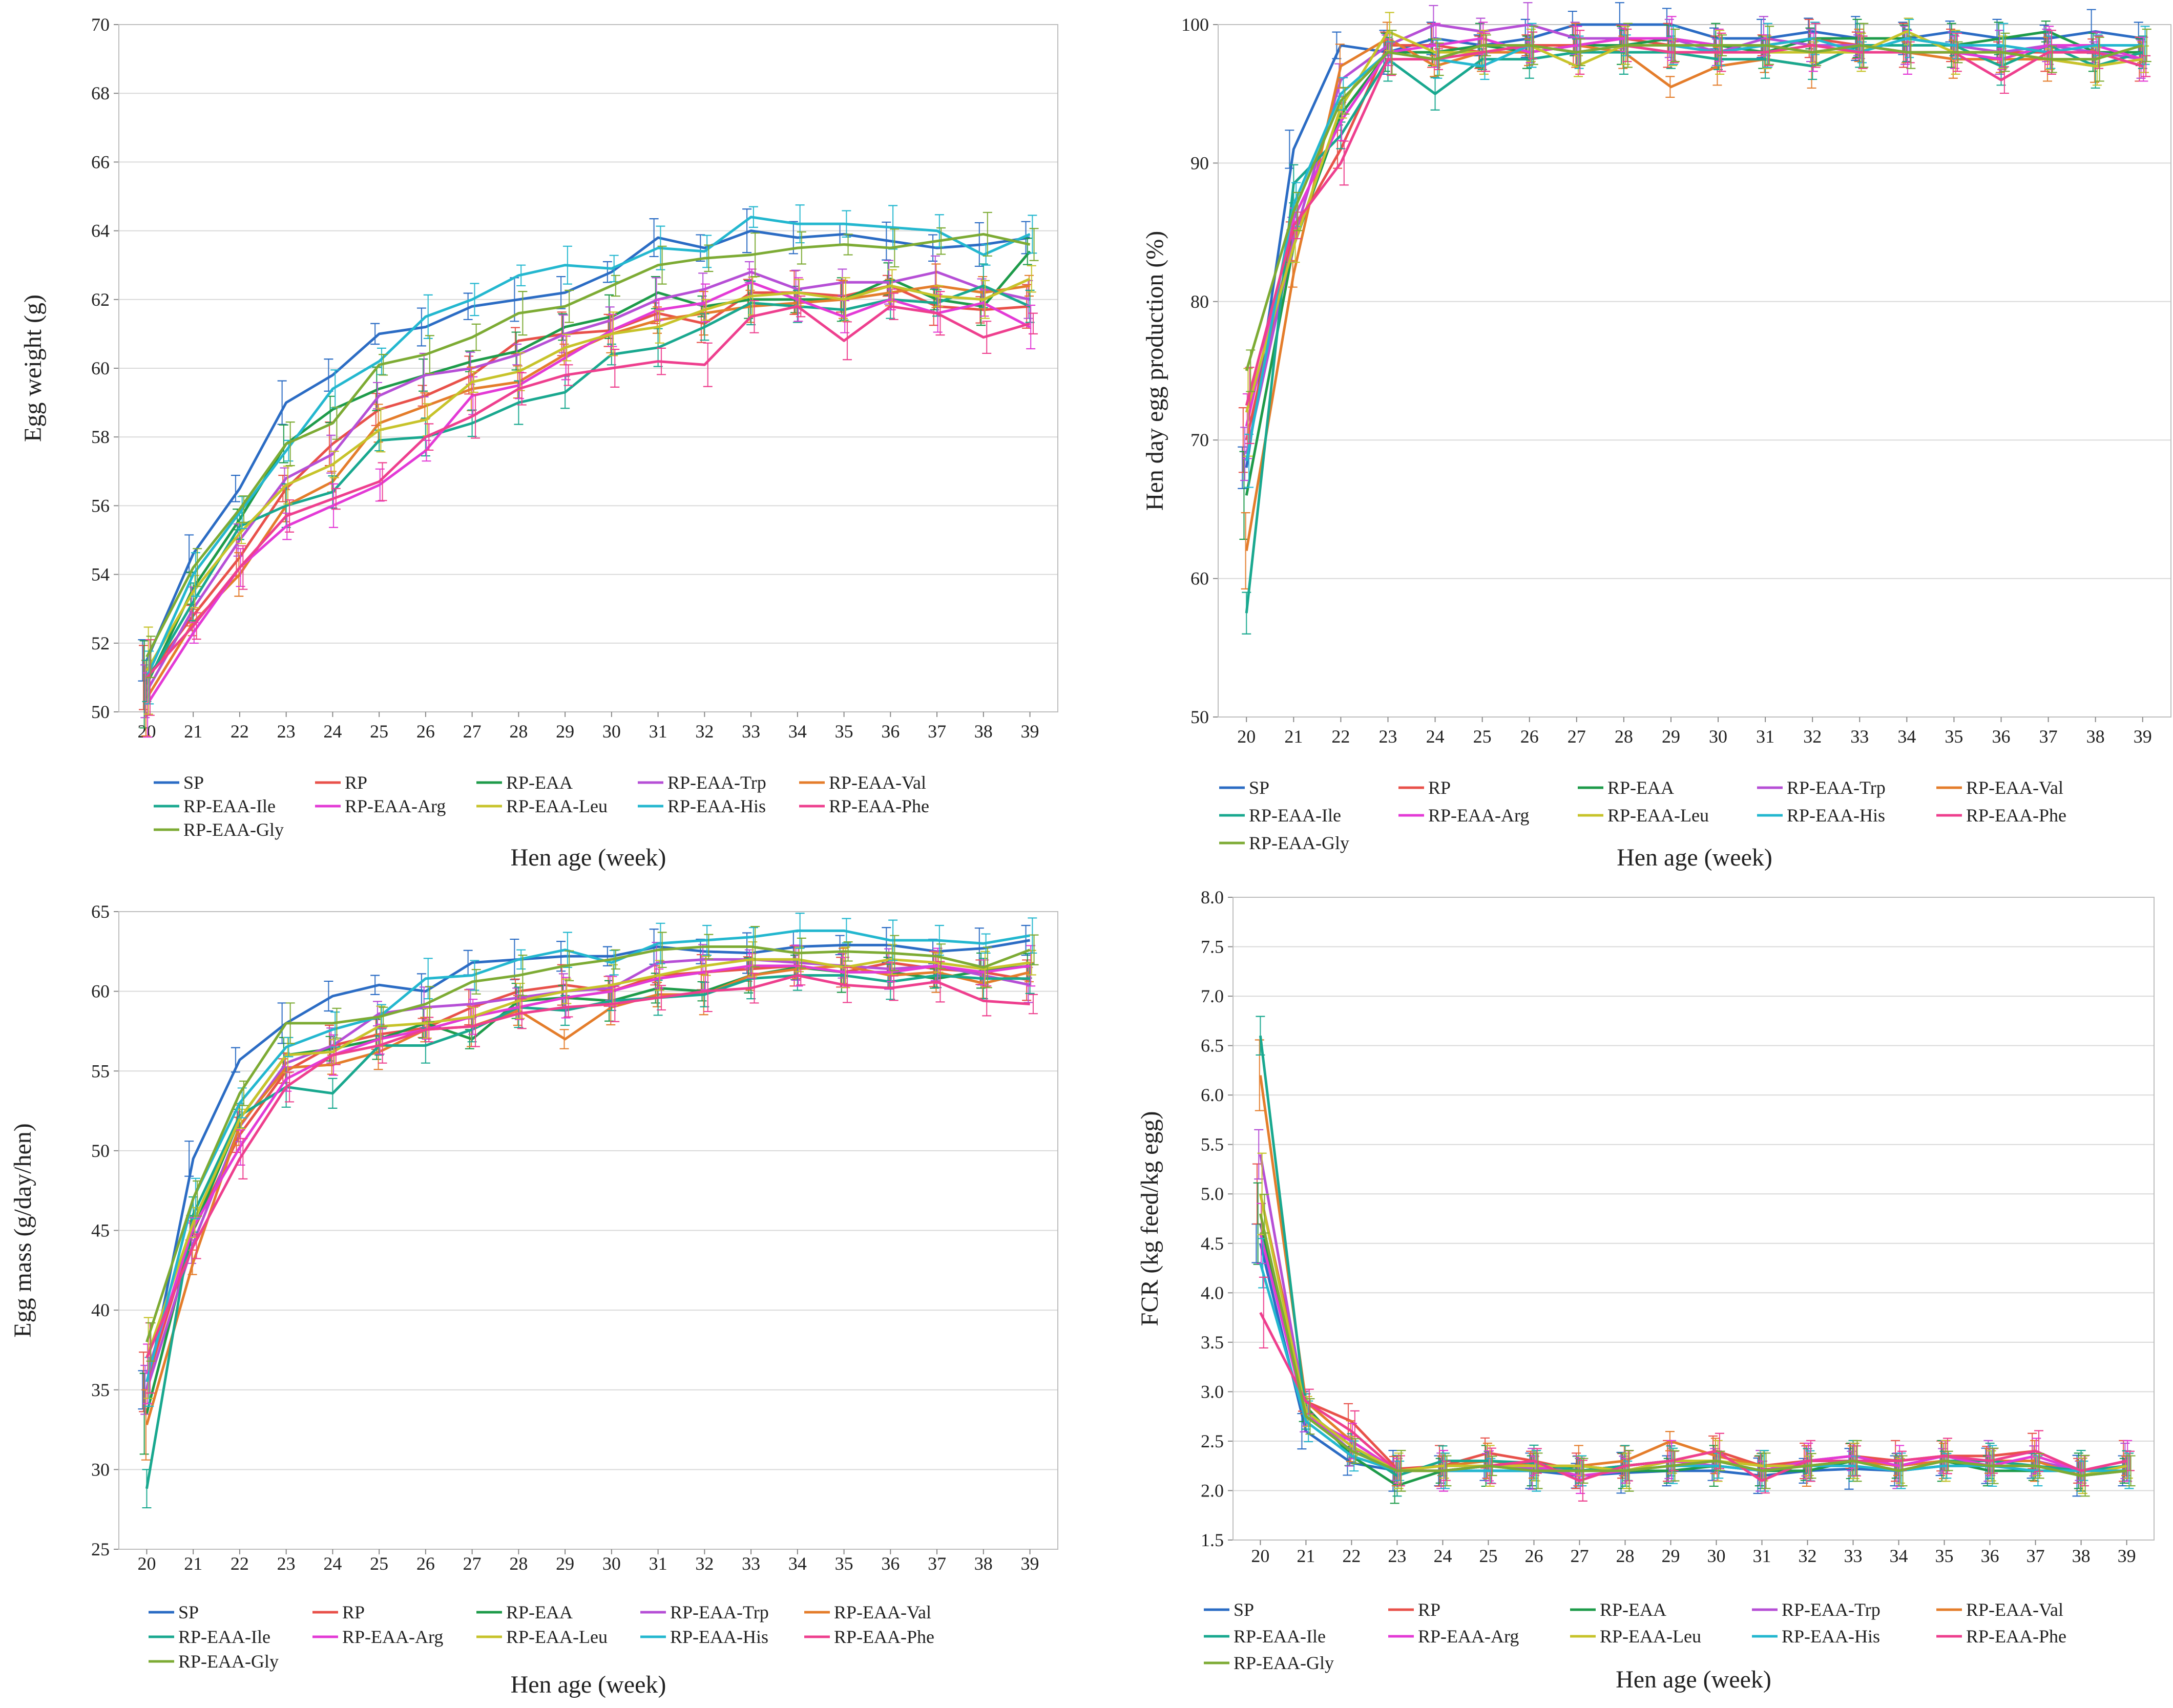  What do you see at coordinates (1212, 1441) in the screenshot?
I see `y-tick-label: 2.5` at bounding box center [1212, 1441].